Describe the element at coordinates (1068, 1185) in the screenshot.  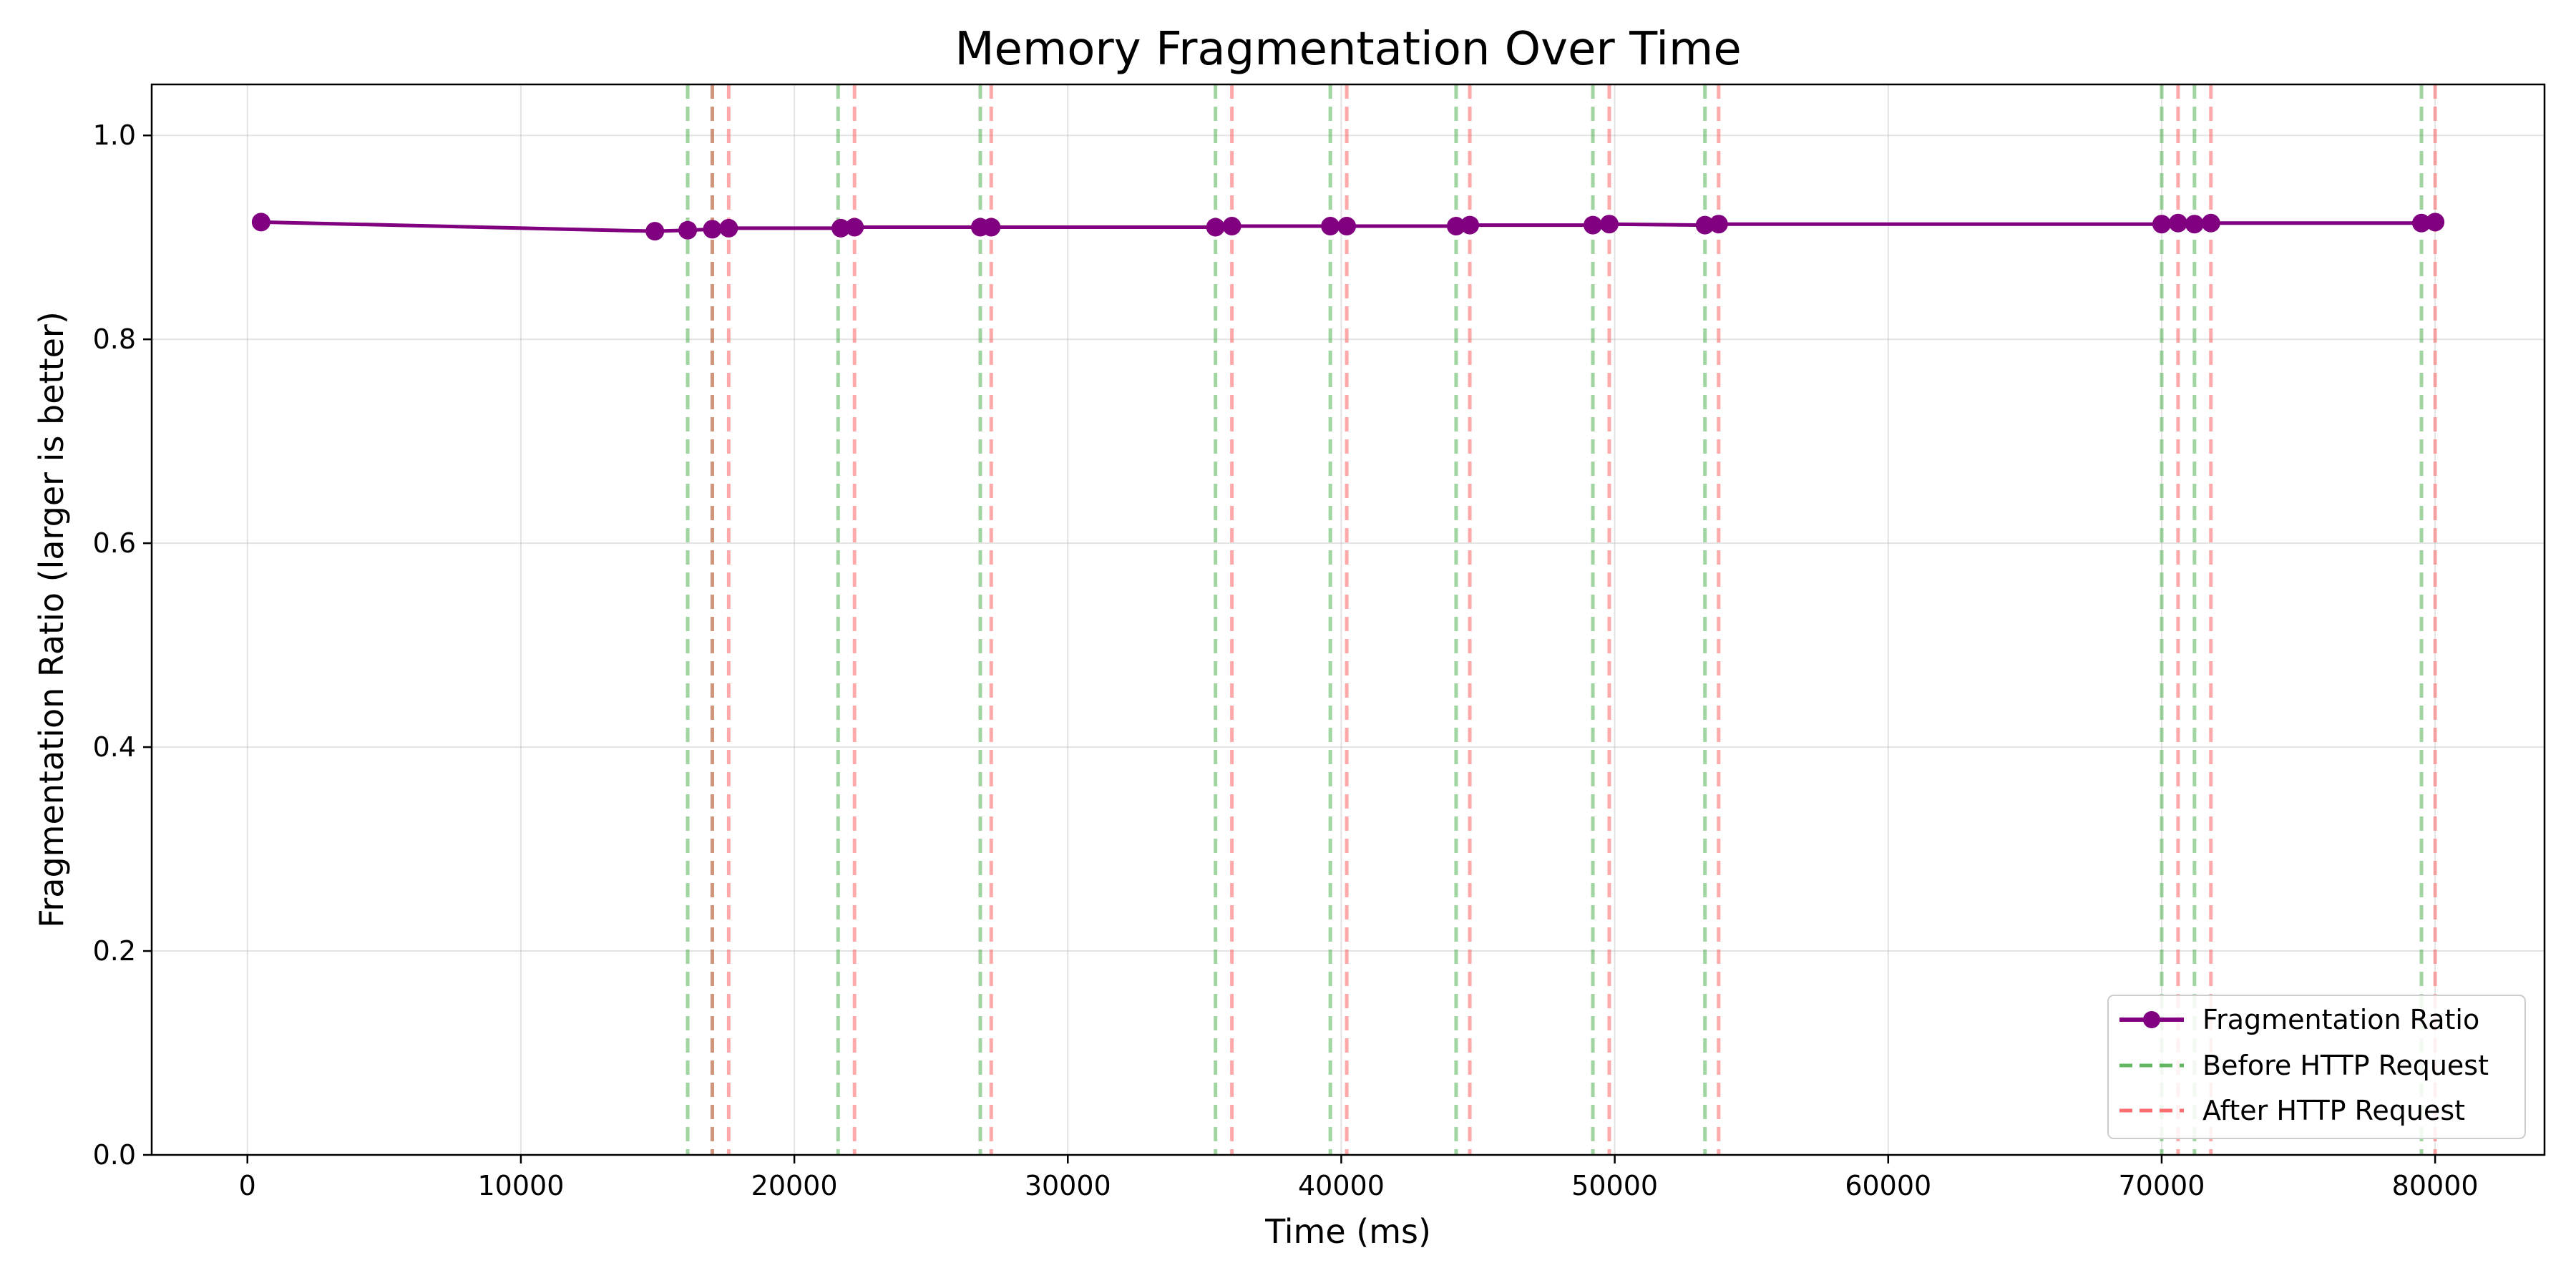
I see `x-tick-label: 30000` at that location.